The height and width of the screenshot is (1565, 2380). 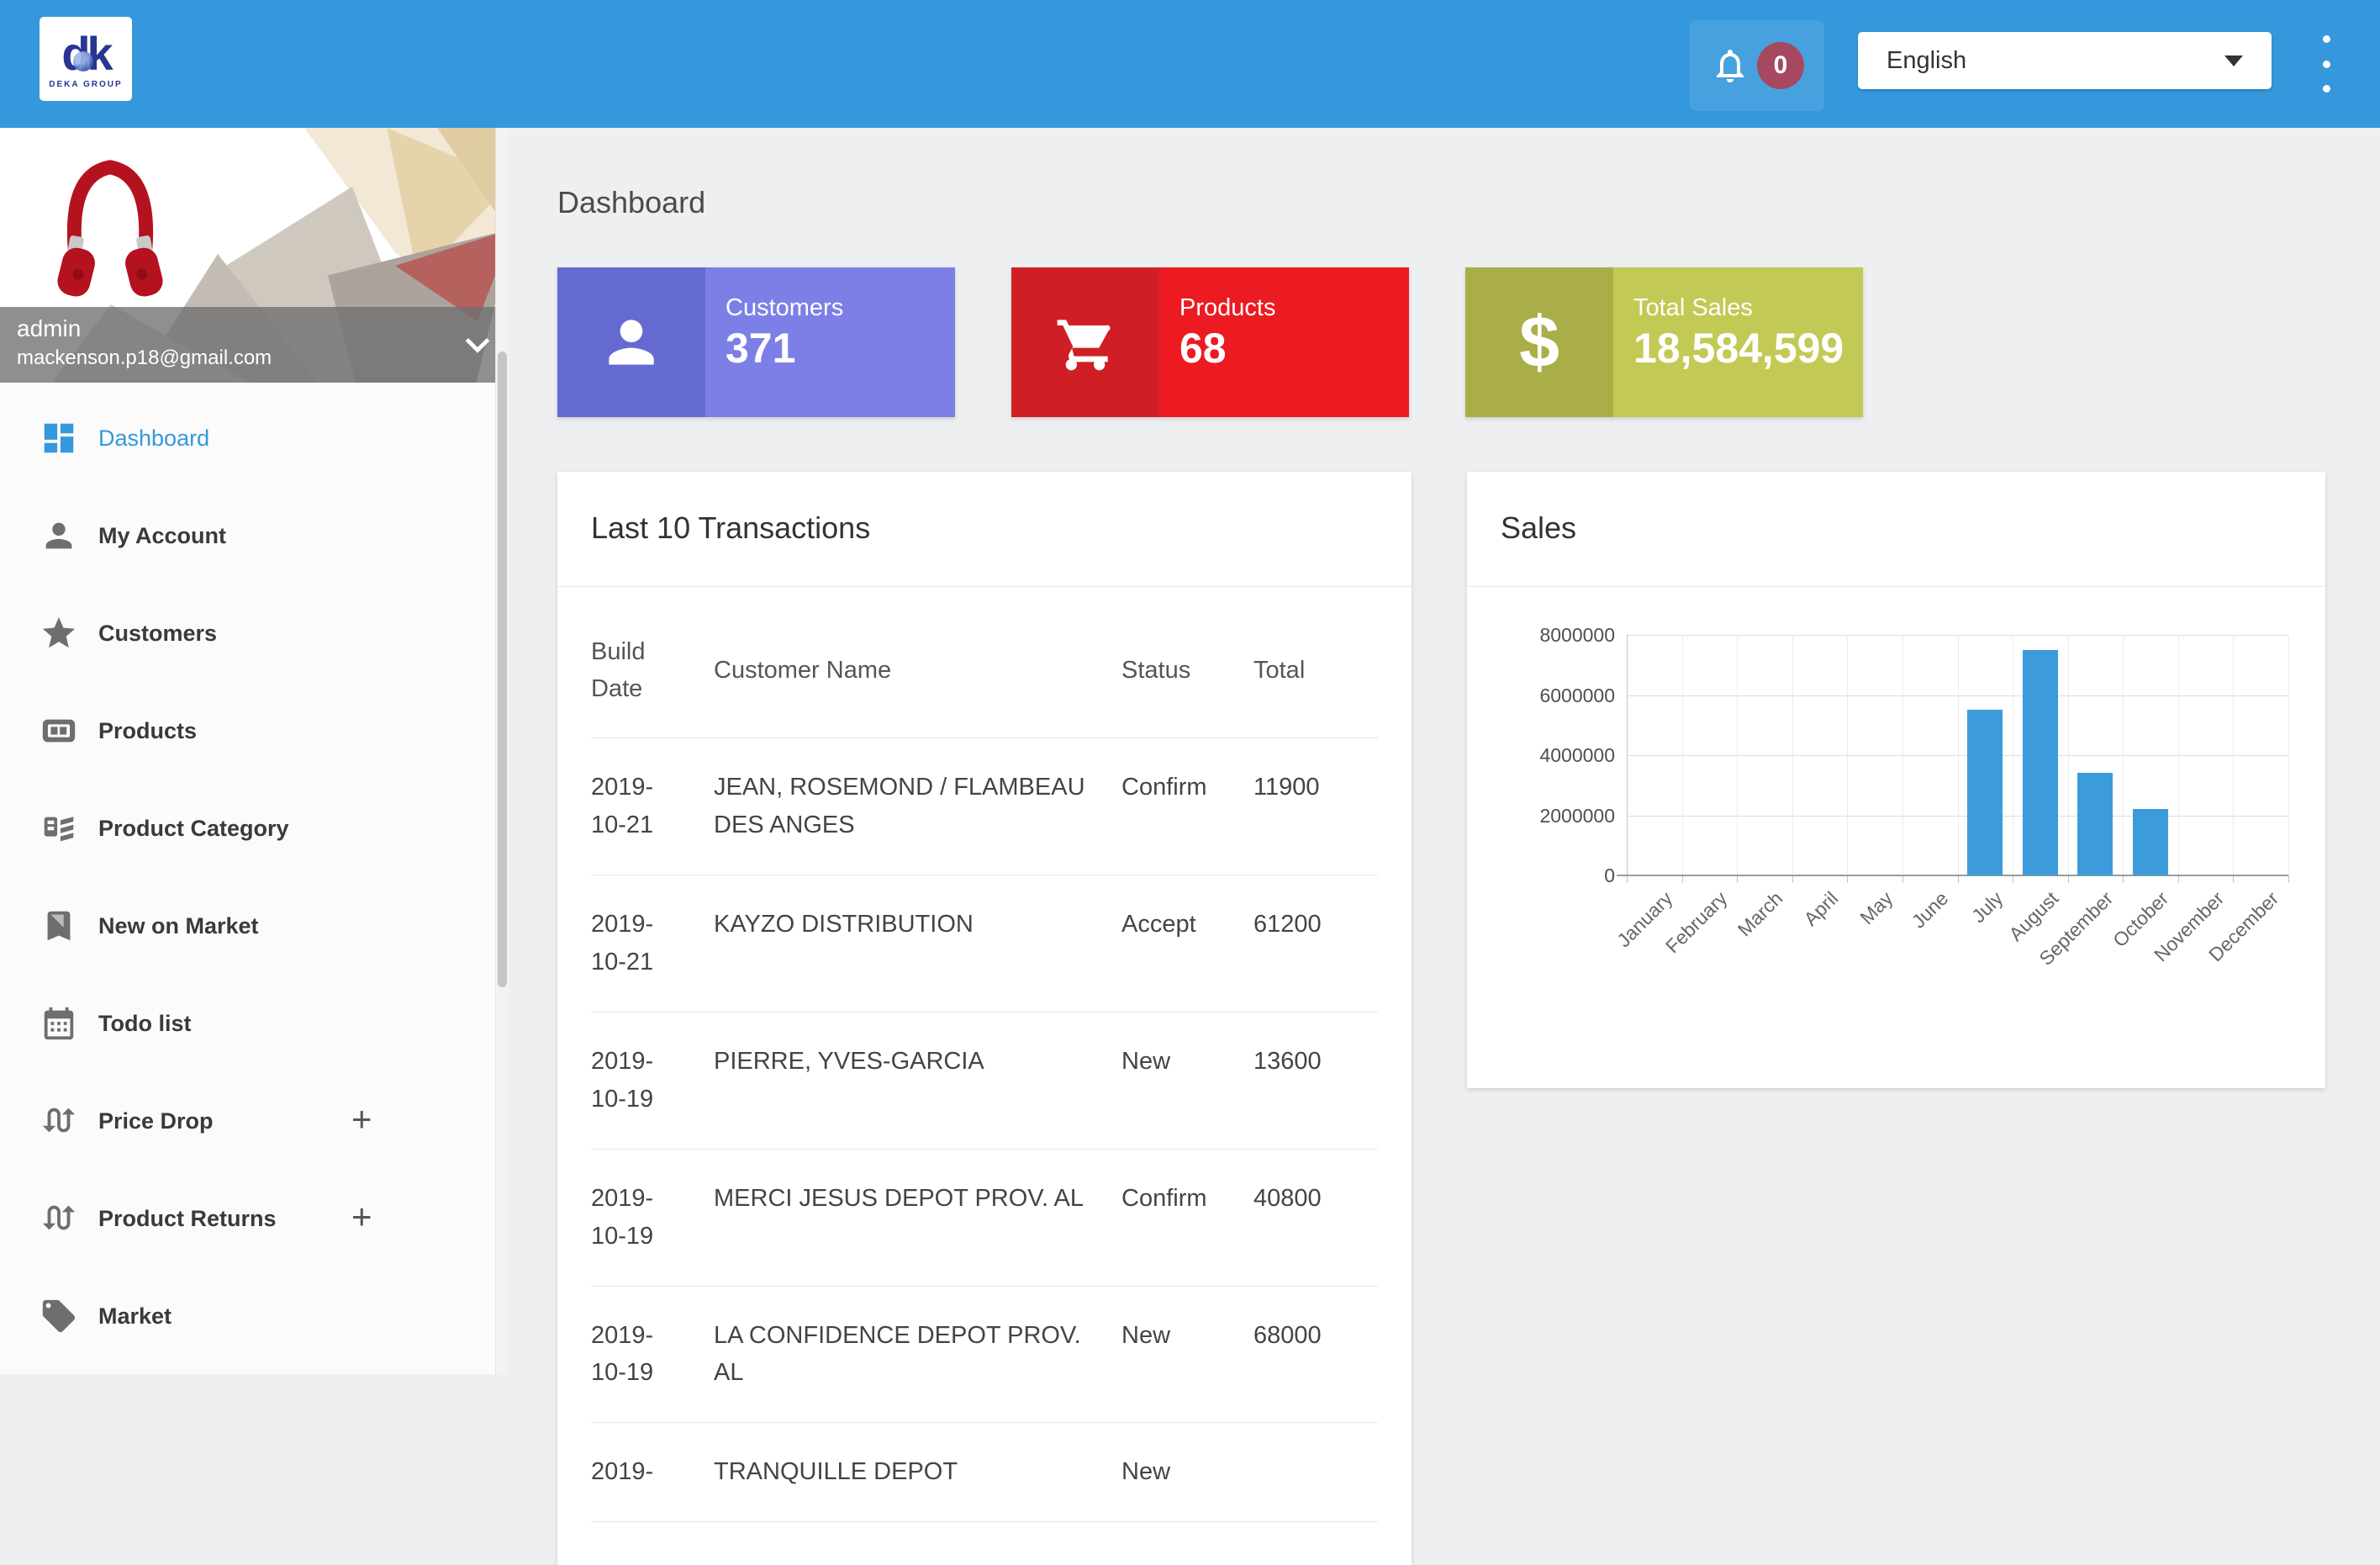 I want to click on y-axis-tick-label: 2000000, so click(x=1577, y=816).